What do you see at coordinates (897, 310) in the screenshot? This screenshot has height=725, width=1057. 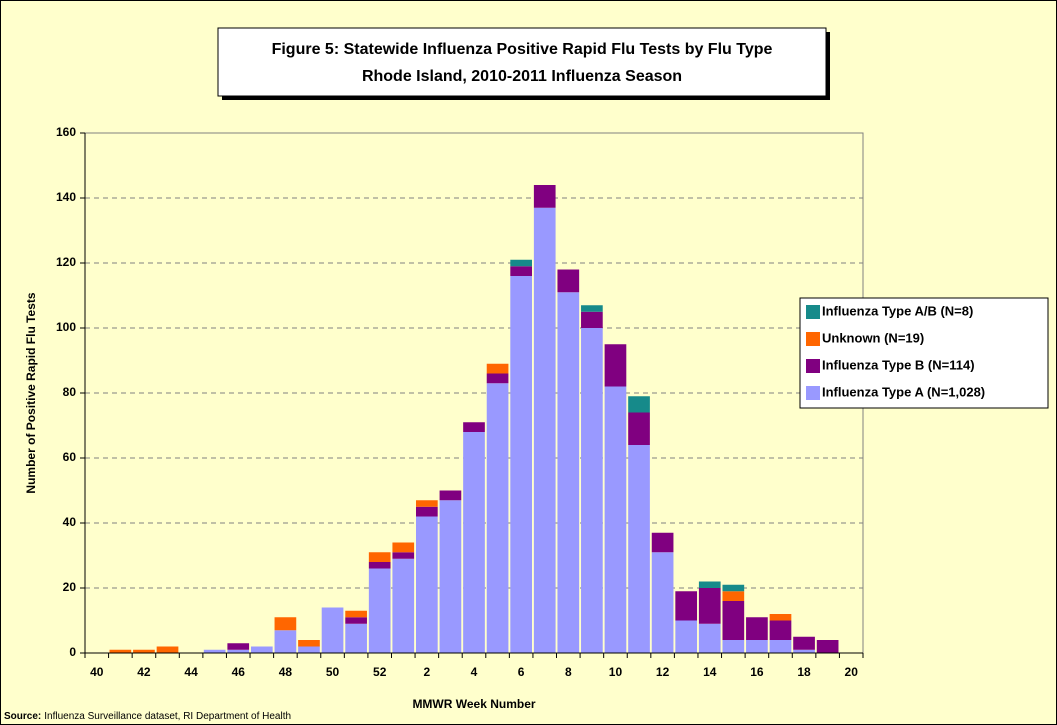 I see `legend-label: Influenza Type A/B (N=8)` at bounding box center [897, 310].